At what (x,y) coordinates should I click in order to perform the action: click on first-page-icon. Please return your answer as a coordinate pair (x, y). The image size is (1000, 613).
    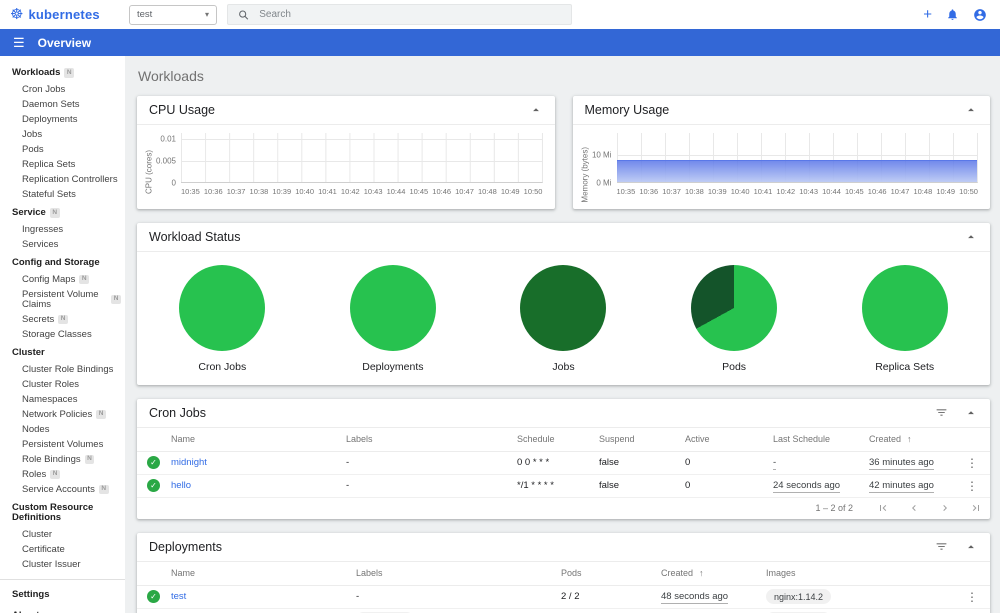
    Looking at the image, I should click on (883, 508).